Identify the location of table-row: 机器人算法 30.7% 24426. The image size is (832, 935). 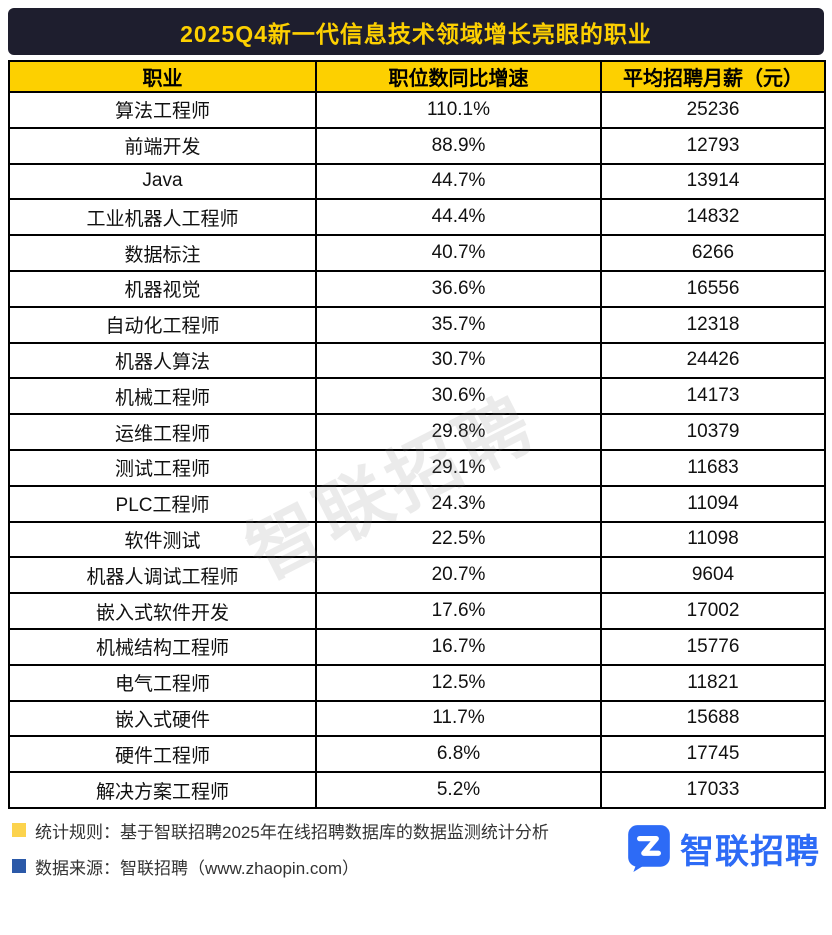
(417, 360).